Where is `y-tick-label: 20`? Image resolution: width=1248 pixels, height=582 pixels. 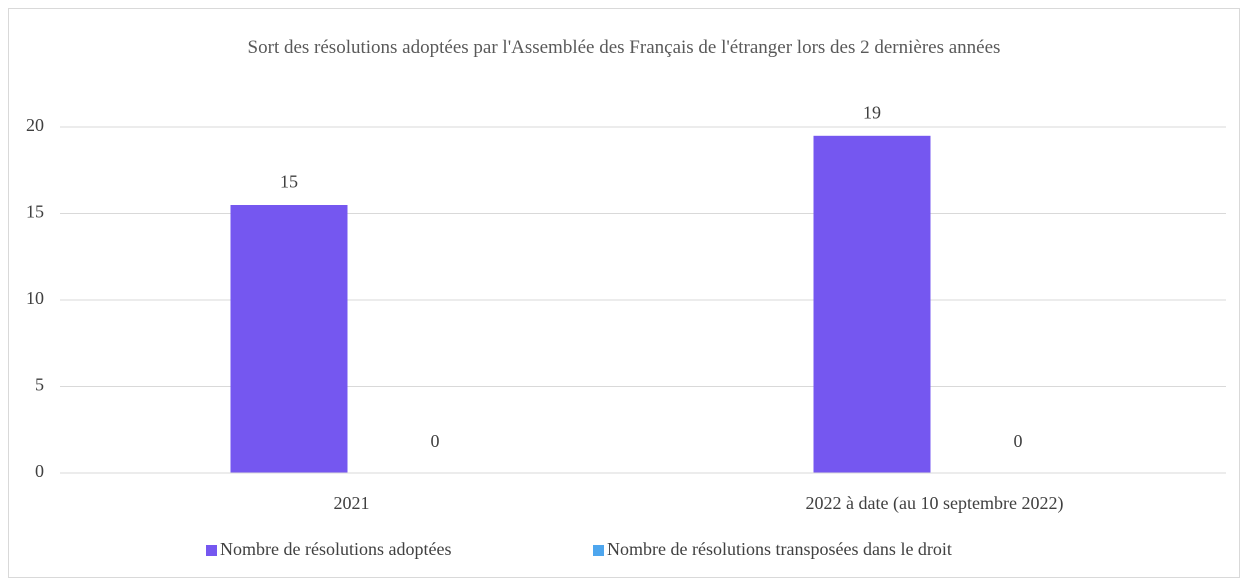 y-tick-label: 20 is located at coordinates (35, 125).